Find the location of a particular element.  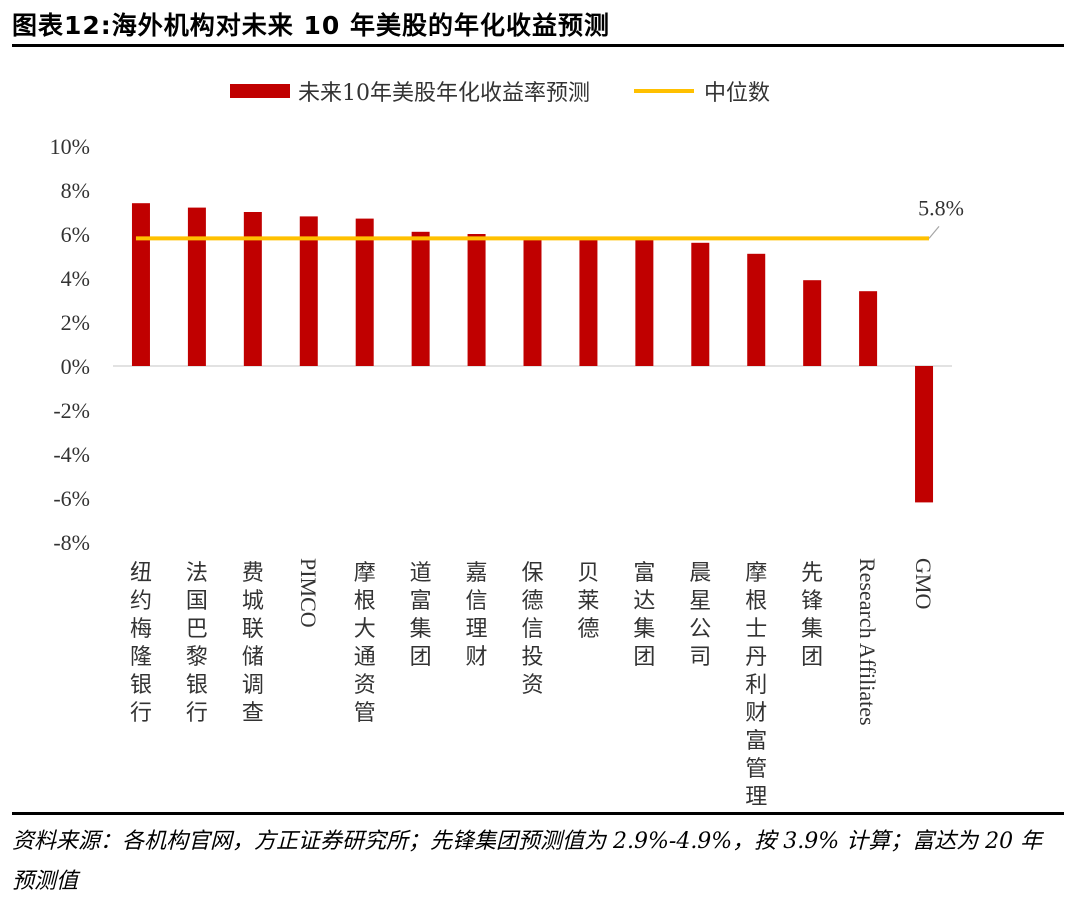

category-label: 晨星公司 is located at coordinates (700, 614).